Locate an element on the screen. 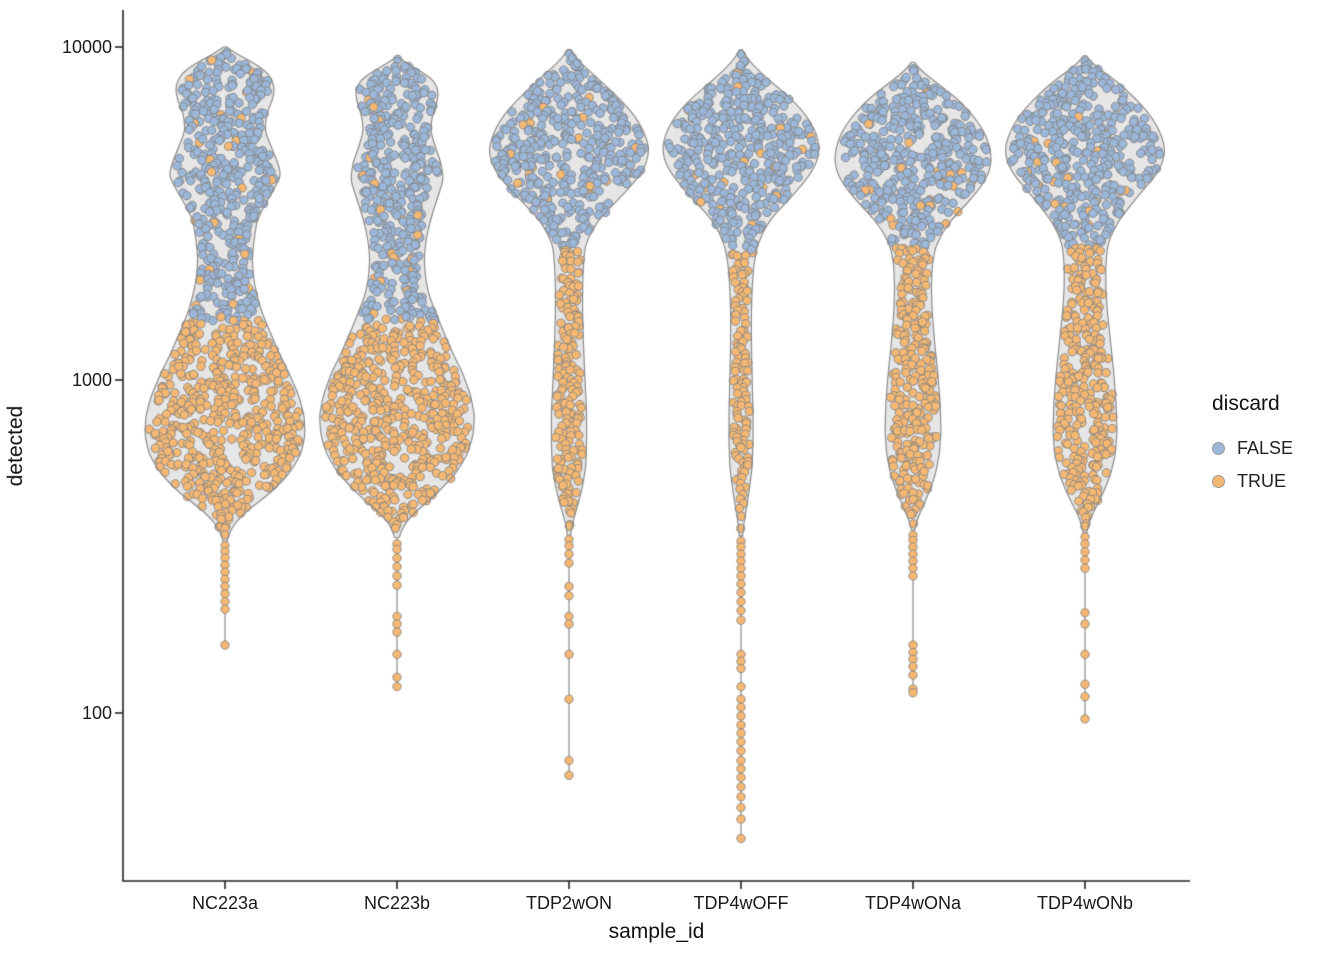  y-axis-title: detected is located at coordinates (16, 446).